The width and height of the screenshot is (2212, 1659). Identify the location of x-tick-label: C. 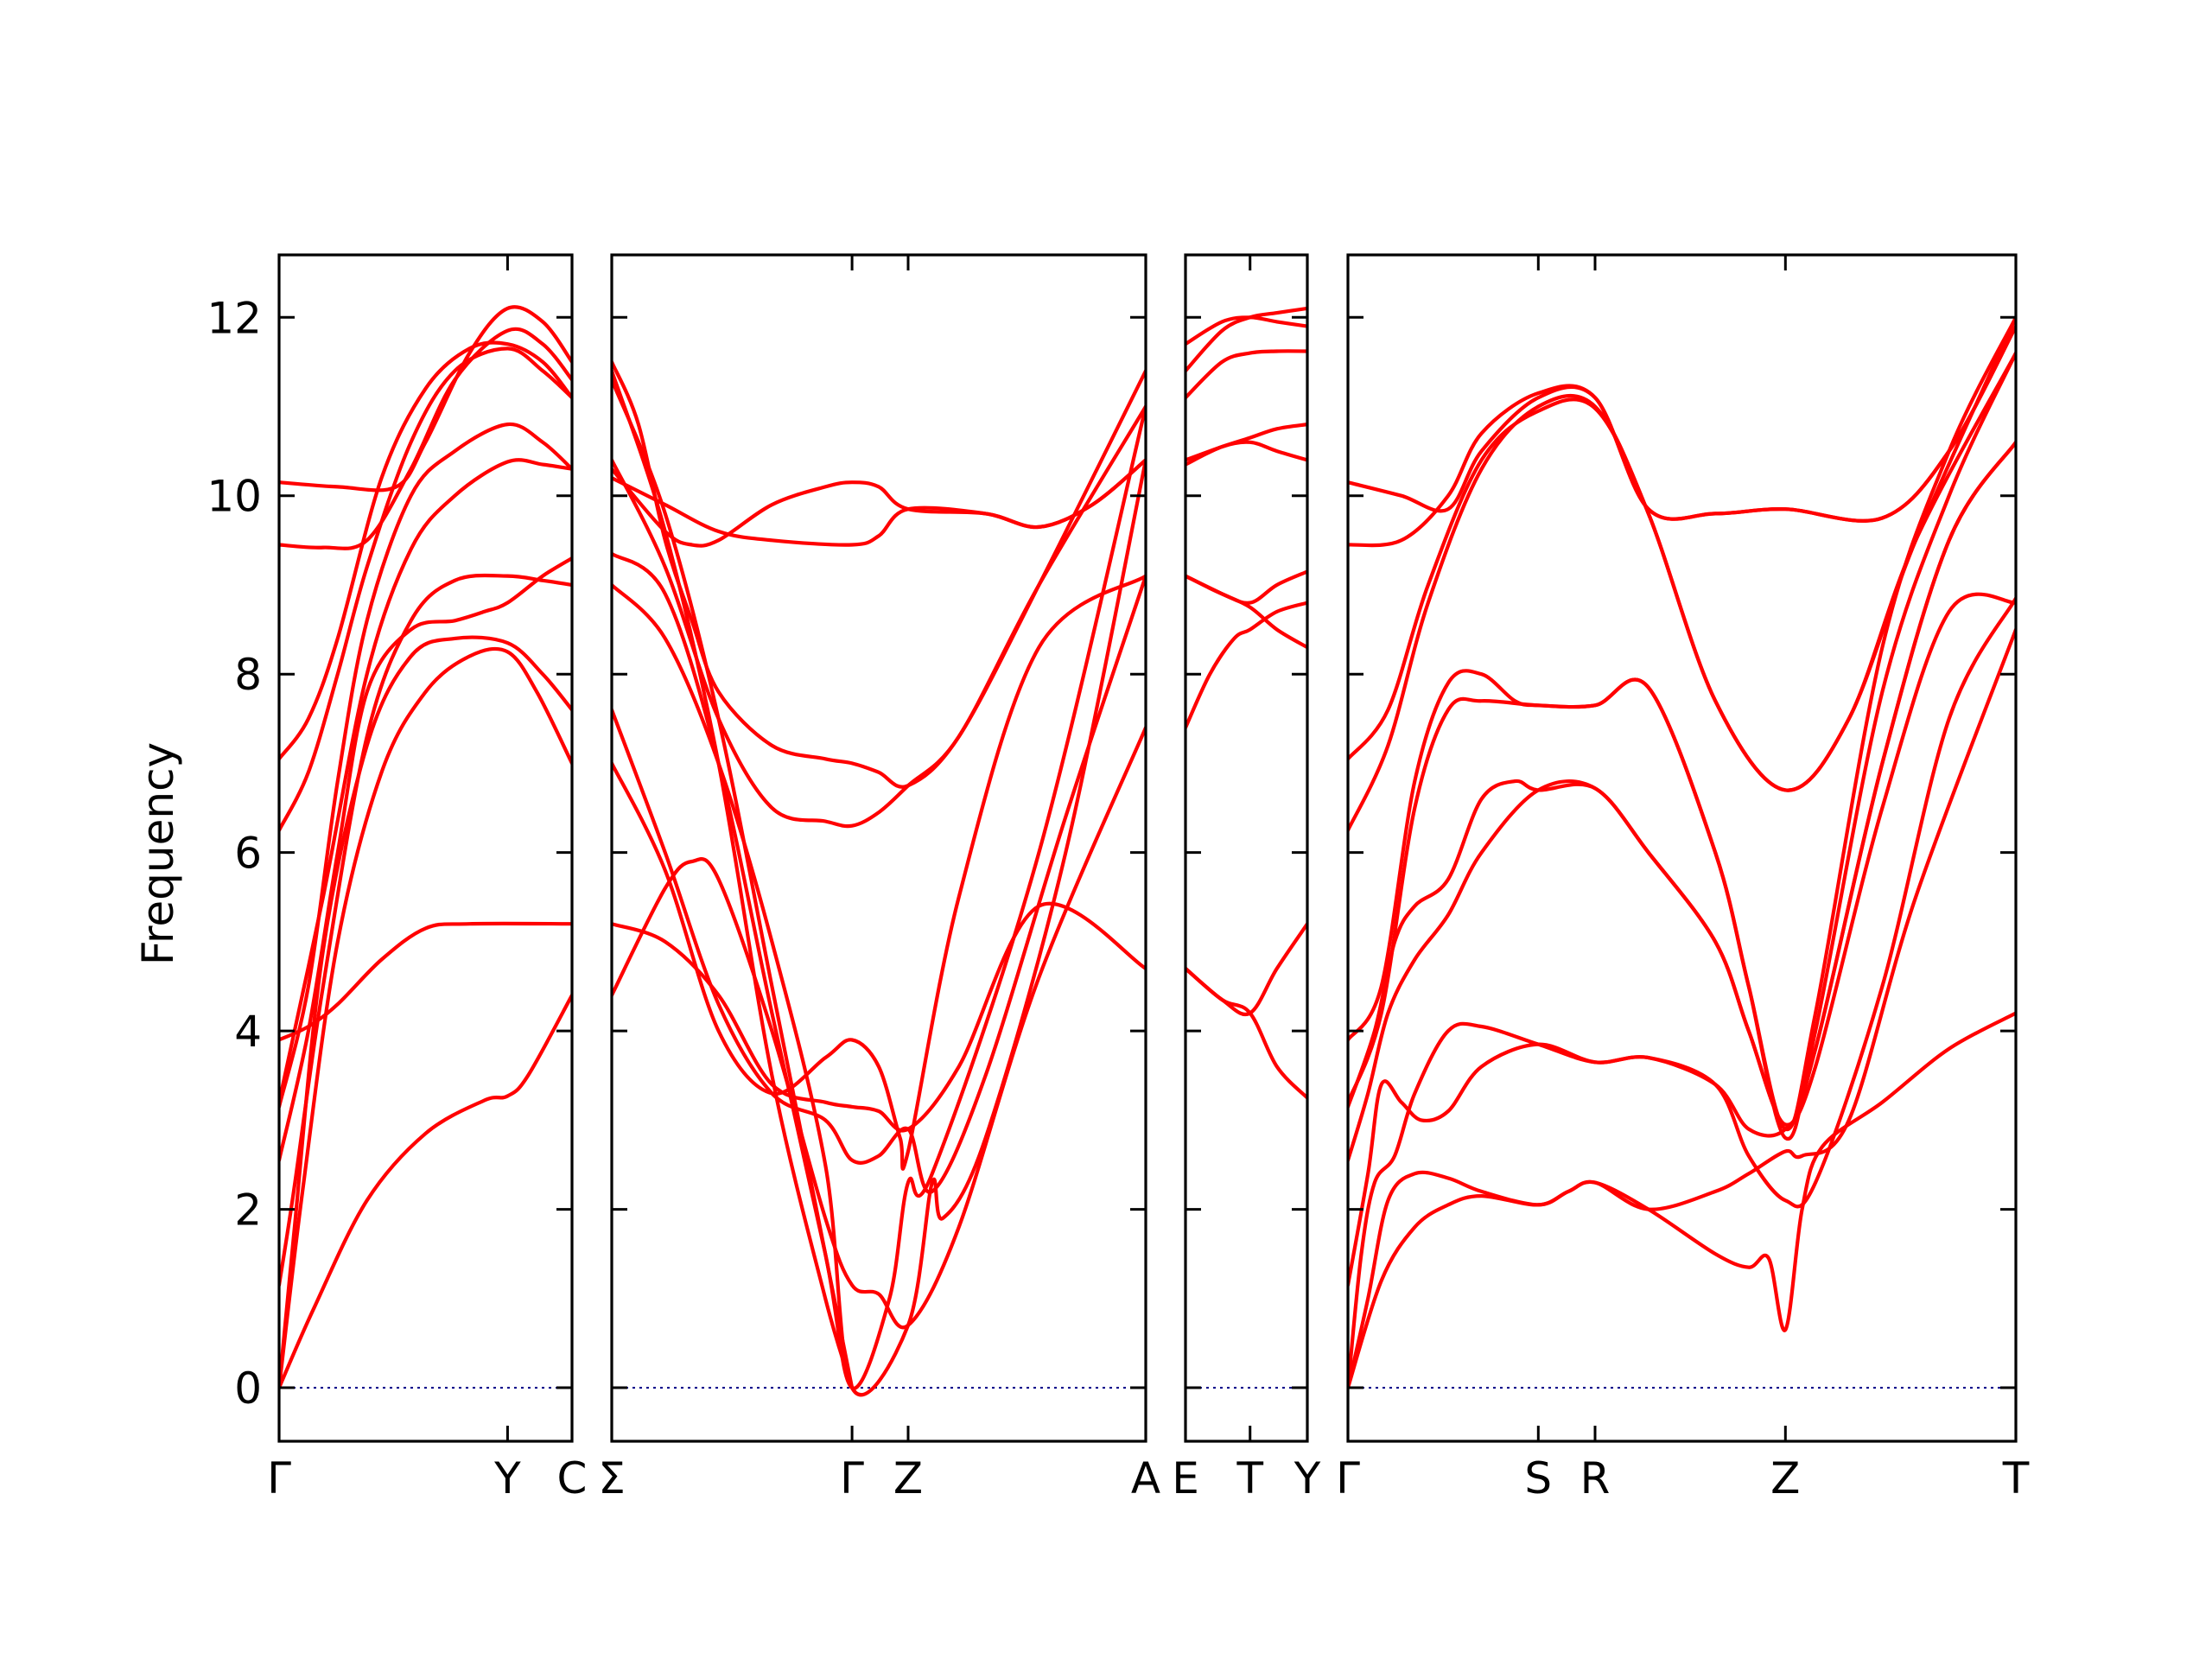
(572, 1478).